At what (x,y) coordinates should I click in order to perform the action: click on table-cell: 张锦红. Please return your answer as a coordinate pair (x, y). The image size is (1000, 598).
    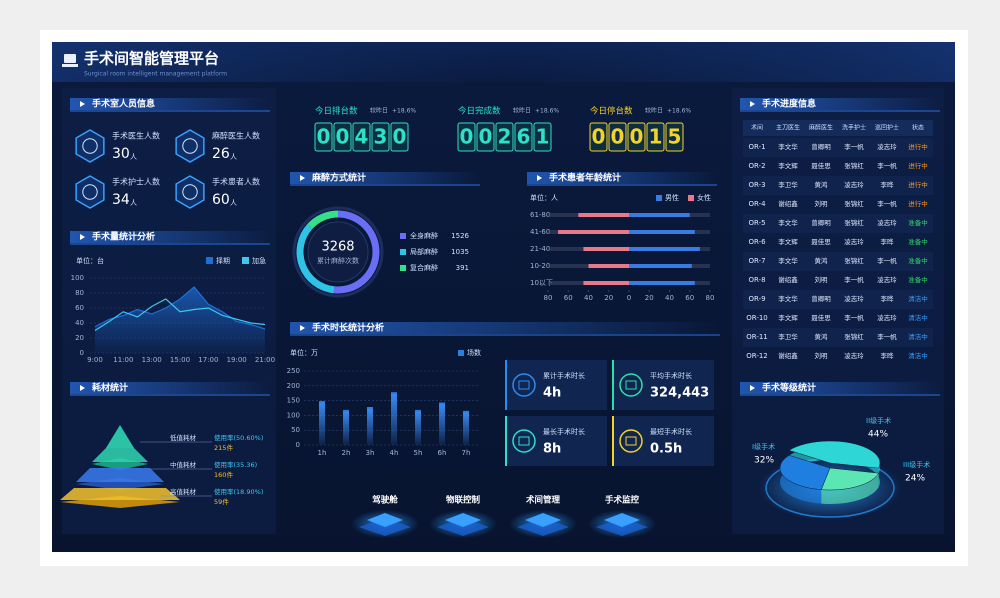
    Looking at the image, I should click on (854, 336).